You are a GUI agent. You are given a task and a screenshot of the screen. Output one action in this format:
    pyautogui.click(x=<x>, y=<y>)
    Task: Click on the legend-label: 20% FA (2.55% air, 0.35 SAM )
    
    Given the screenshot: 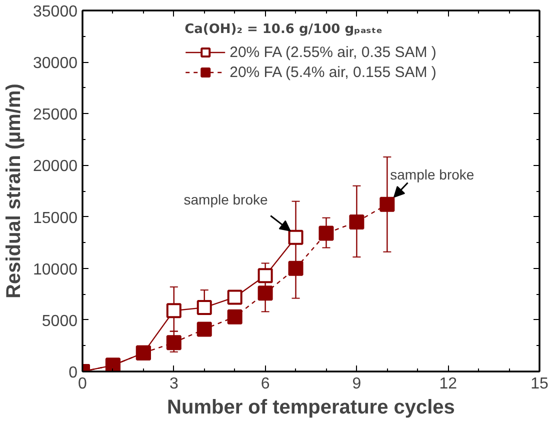 What is the action you would take?
    pyautogui.click(x=333, y=52)
    